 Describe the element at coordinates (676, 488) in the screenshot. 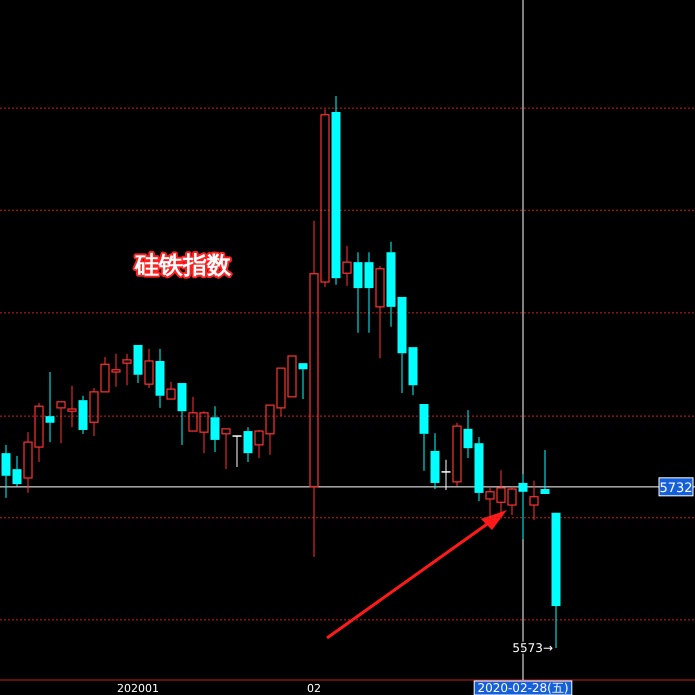

I see `text: 5732` at that location.